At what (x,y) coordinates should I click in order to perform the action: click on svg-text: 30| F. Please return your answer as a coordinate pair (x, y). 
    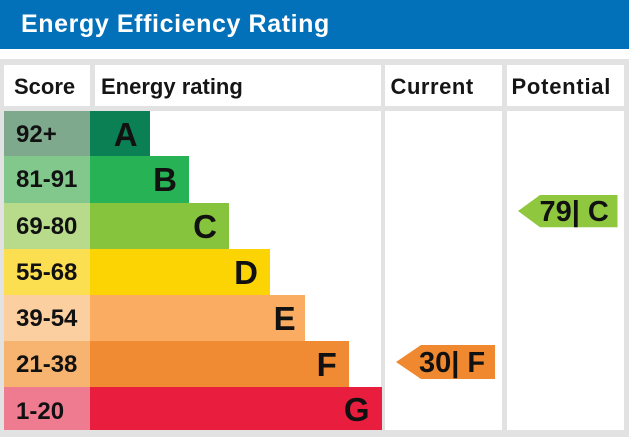
    Looking at the image, I should click on (452, 363).